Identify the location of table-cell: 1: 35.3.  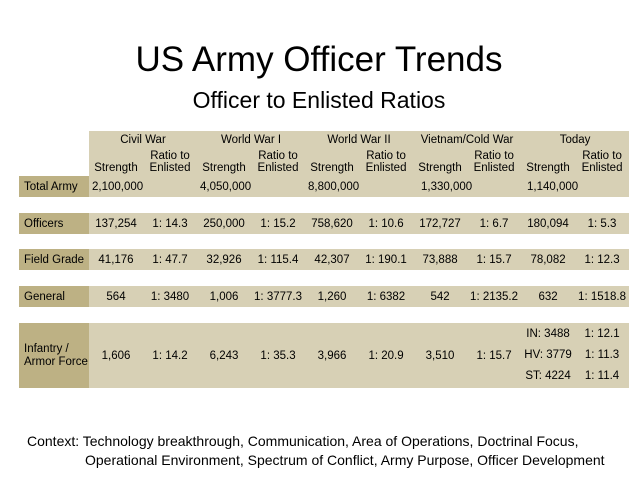
(278, 355).